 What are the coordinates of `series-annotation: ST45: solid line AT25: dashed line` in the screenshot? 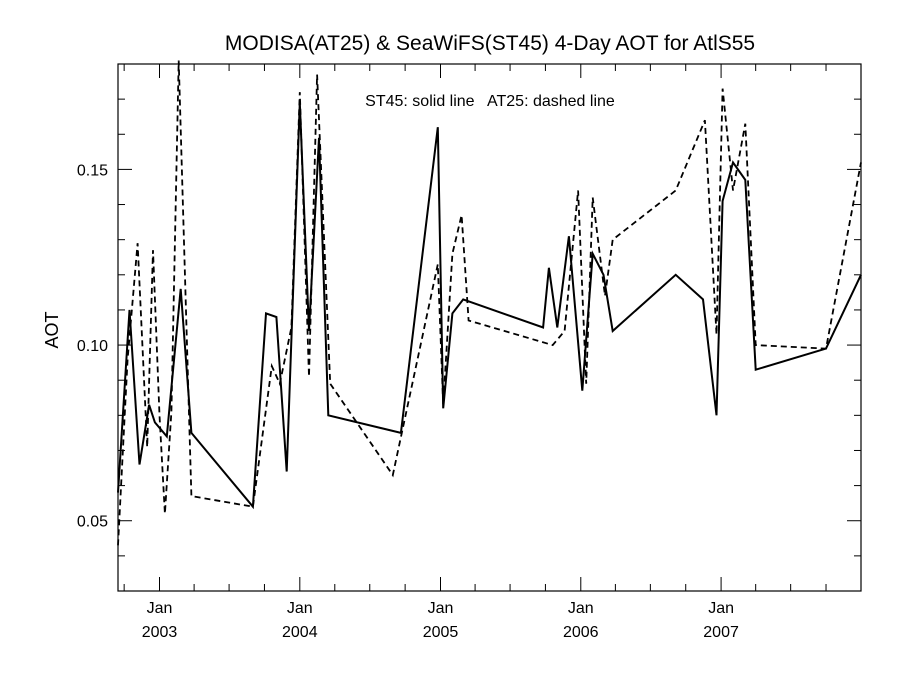 It's located at (490, 101).